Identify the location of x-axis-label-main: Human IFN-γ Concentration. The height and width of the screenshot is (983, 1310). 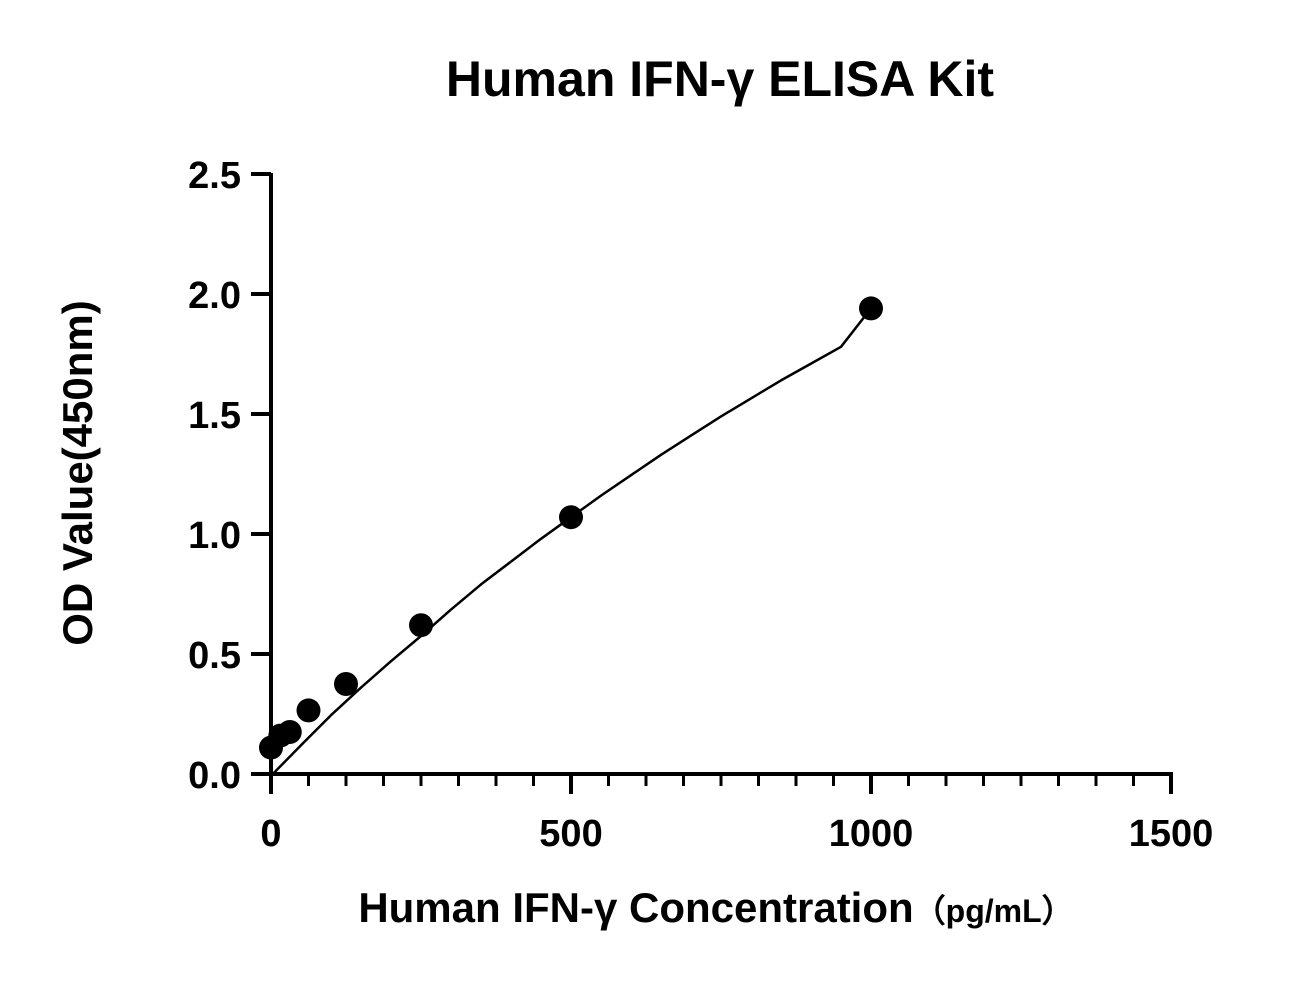
(635, 907).